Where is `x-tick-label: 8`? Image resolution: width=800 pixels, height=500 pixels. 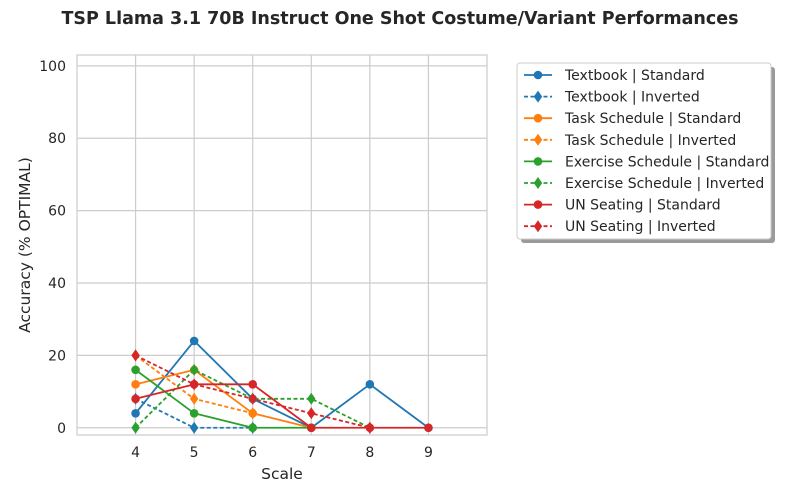 x-tick-label: 8 is located at coordinates (369, 453).